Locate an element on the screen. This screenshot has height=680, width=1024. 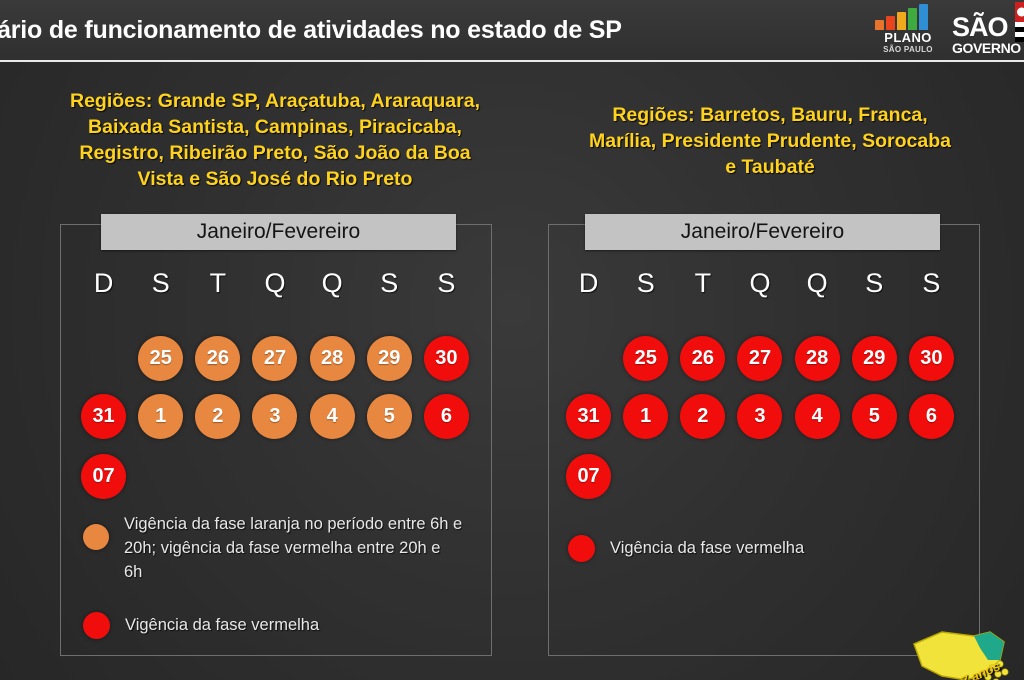
calendar-day-26-orange: 26 is located at coordinates (218, 358).